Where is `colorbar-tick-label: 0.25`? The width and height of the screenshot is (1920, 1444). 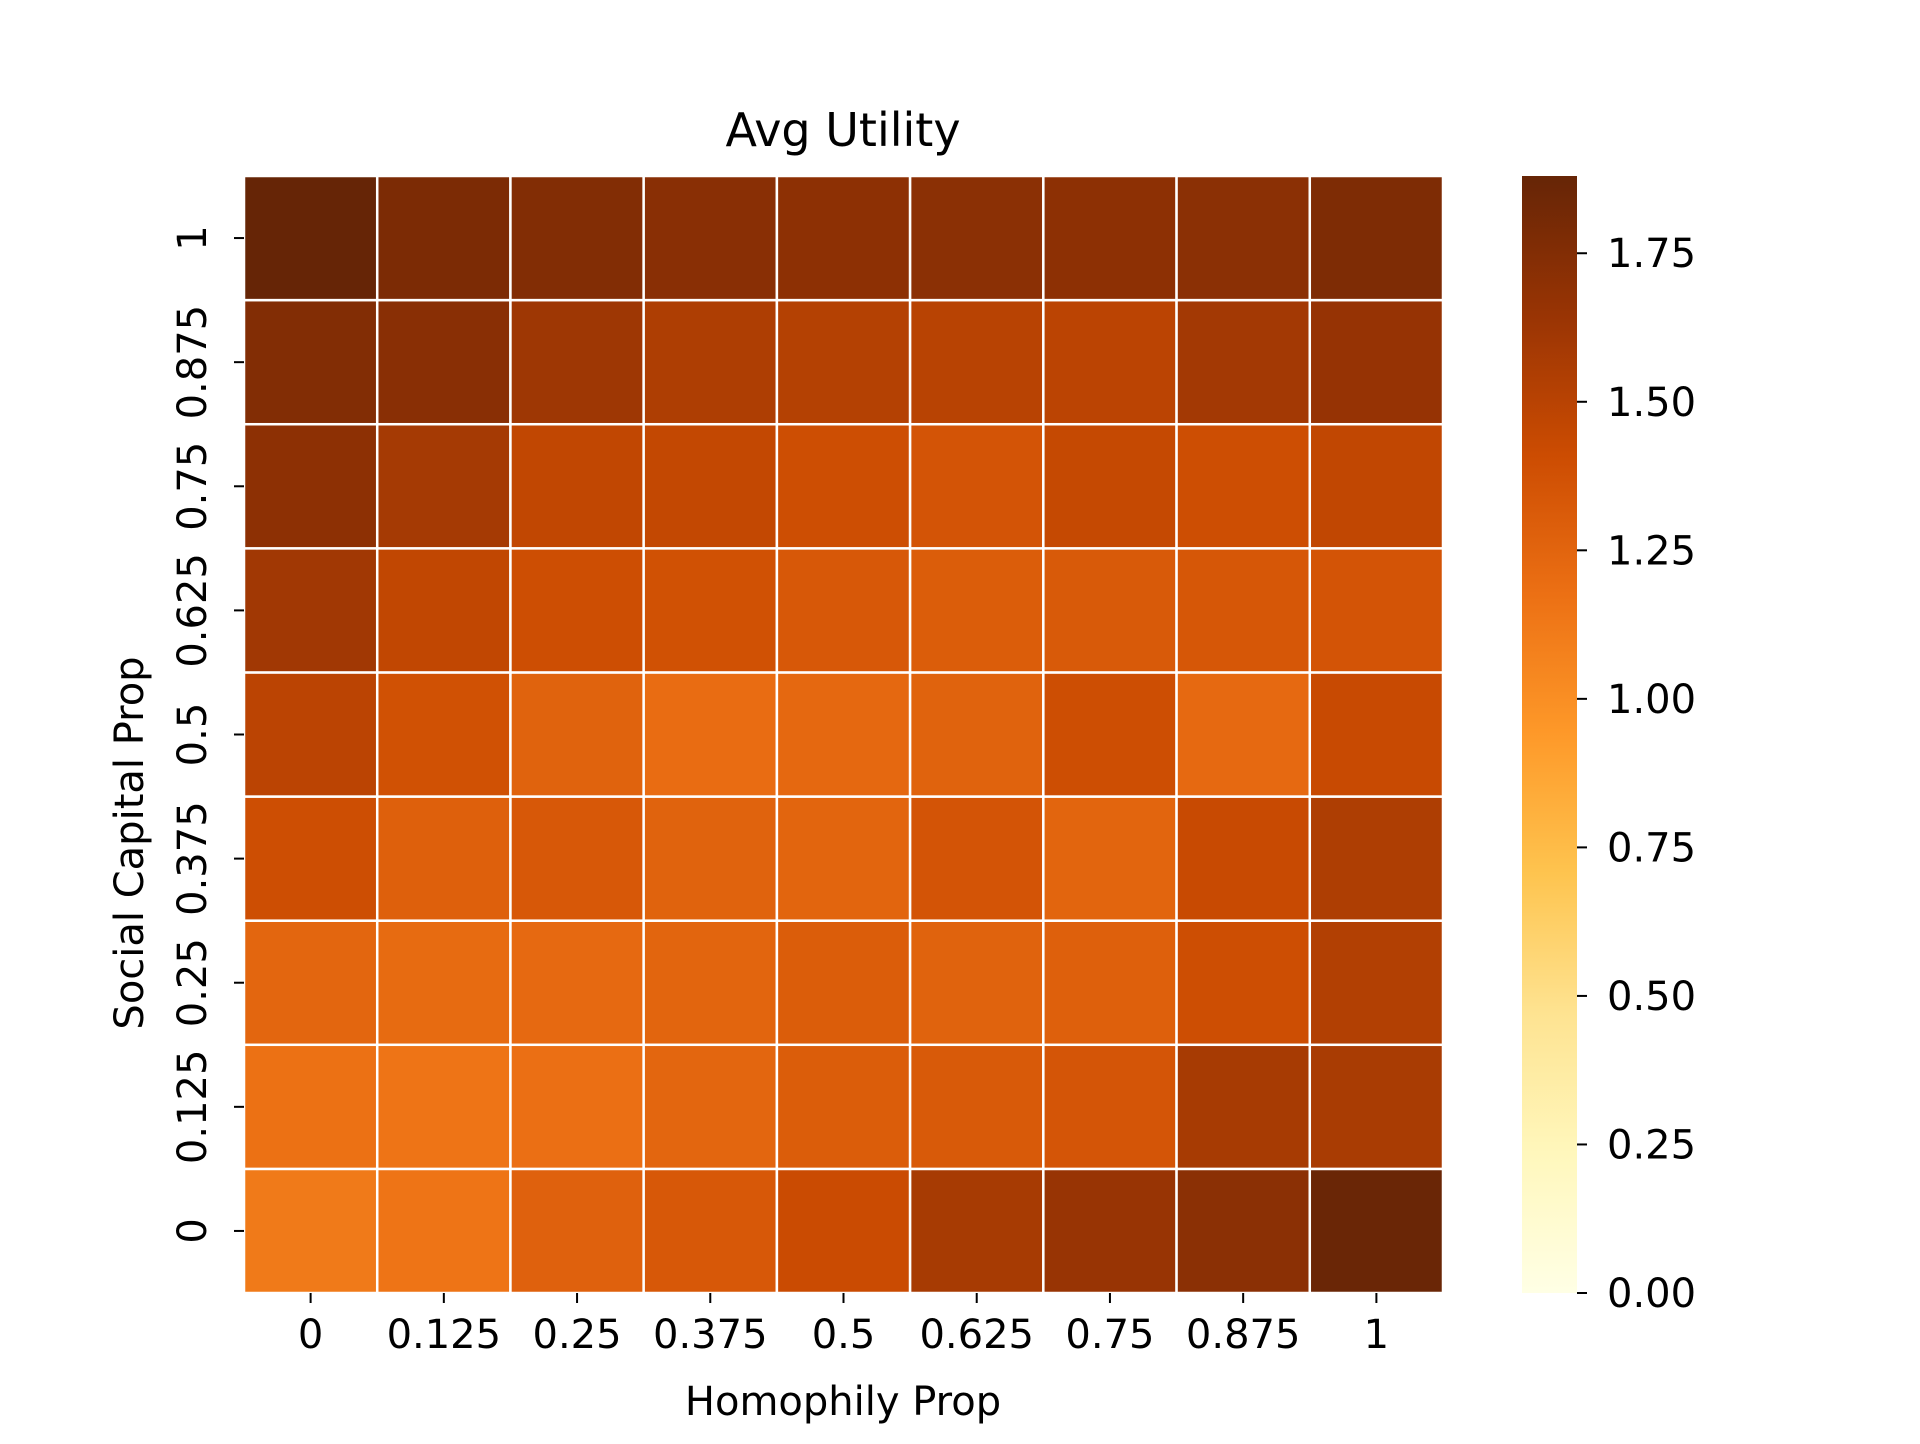 colorbar-tick-label: 0.25 is located at coordinates (1651, 1145).